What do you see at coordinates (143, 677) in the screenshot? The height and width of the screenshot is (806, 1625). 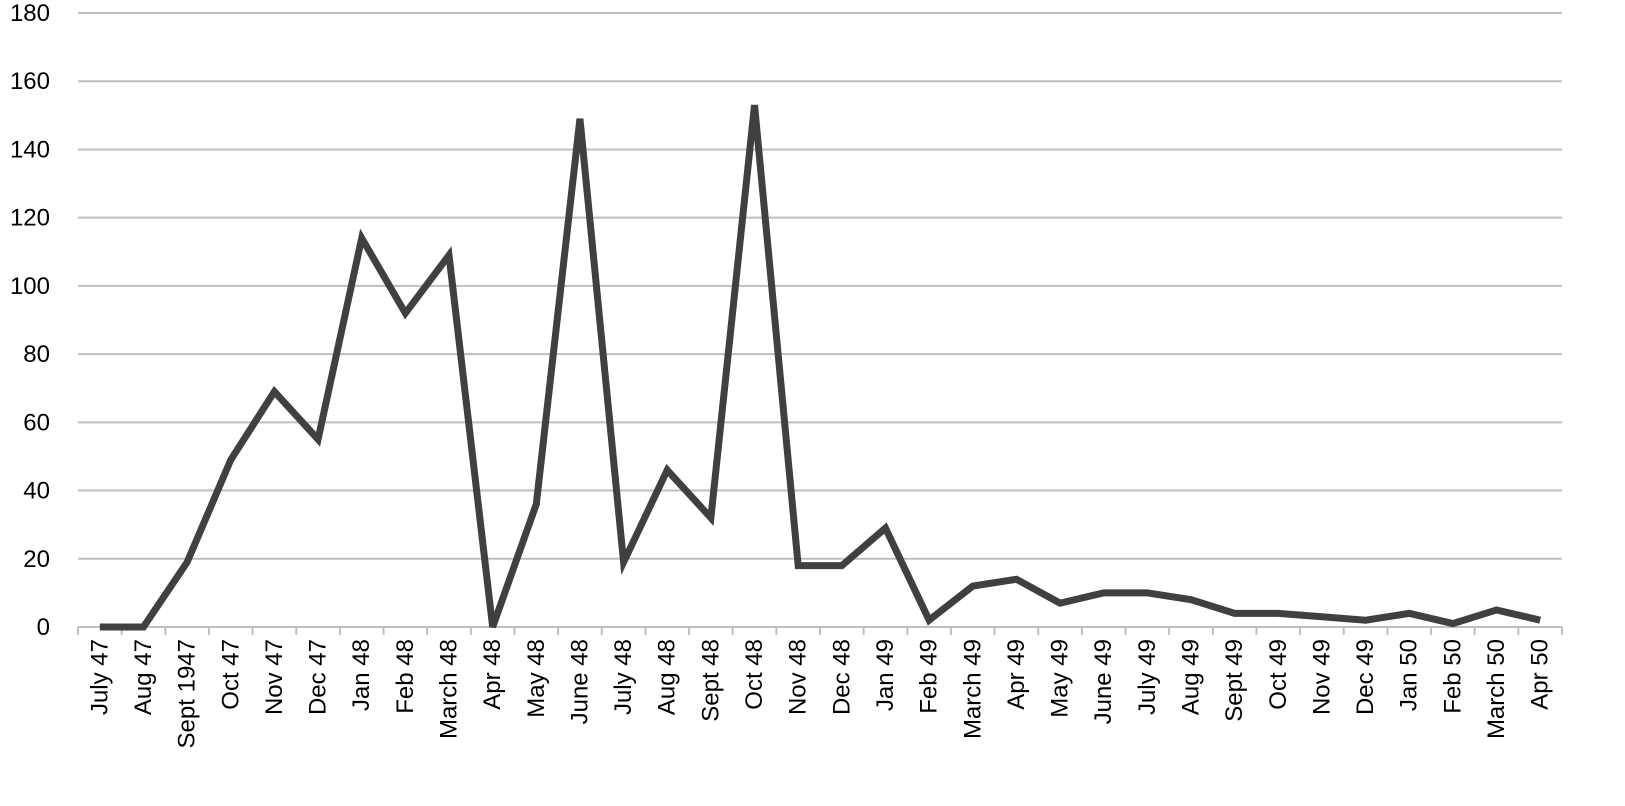 I see `x-tick-label: Aug 47` at bounding box center [143, 677].